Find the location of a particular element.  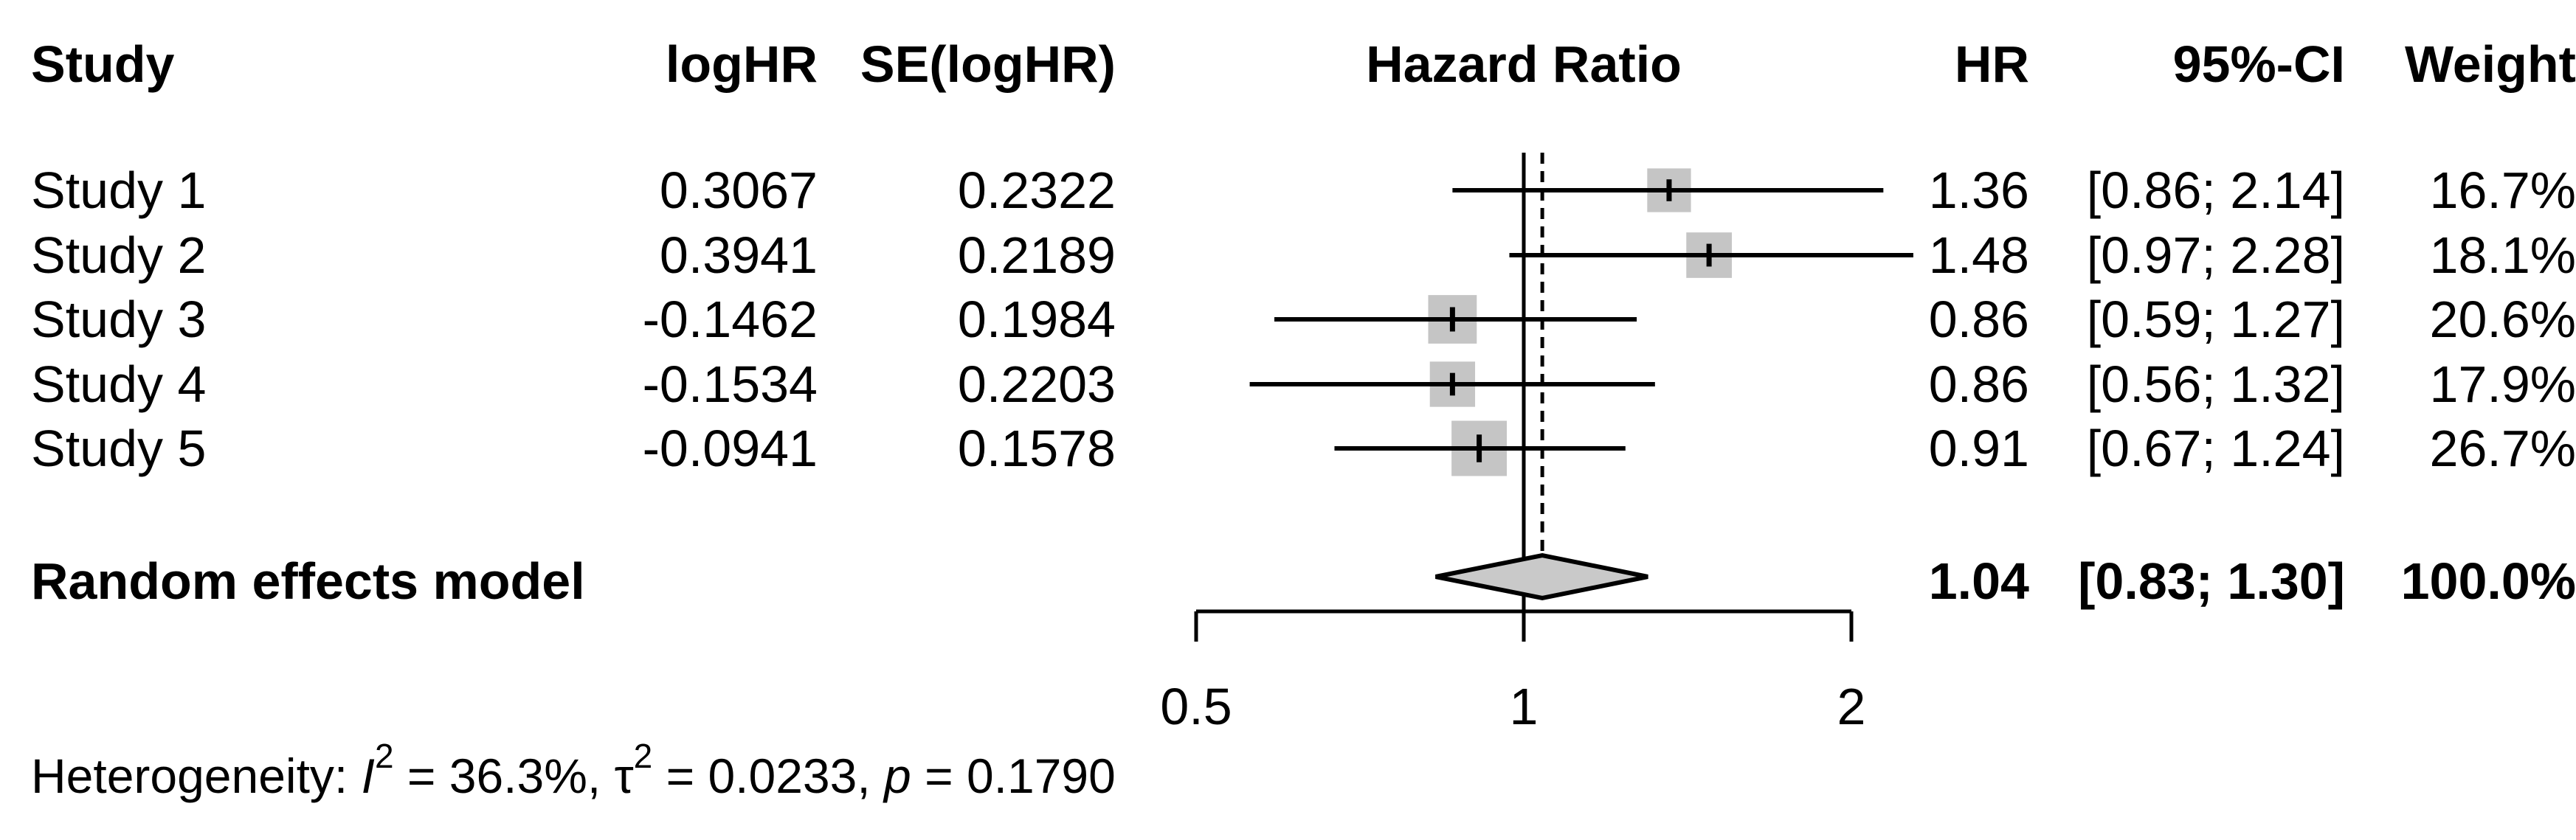

column-header-95ci: 95%-CI is located at coordinates (2258, 64).